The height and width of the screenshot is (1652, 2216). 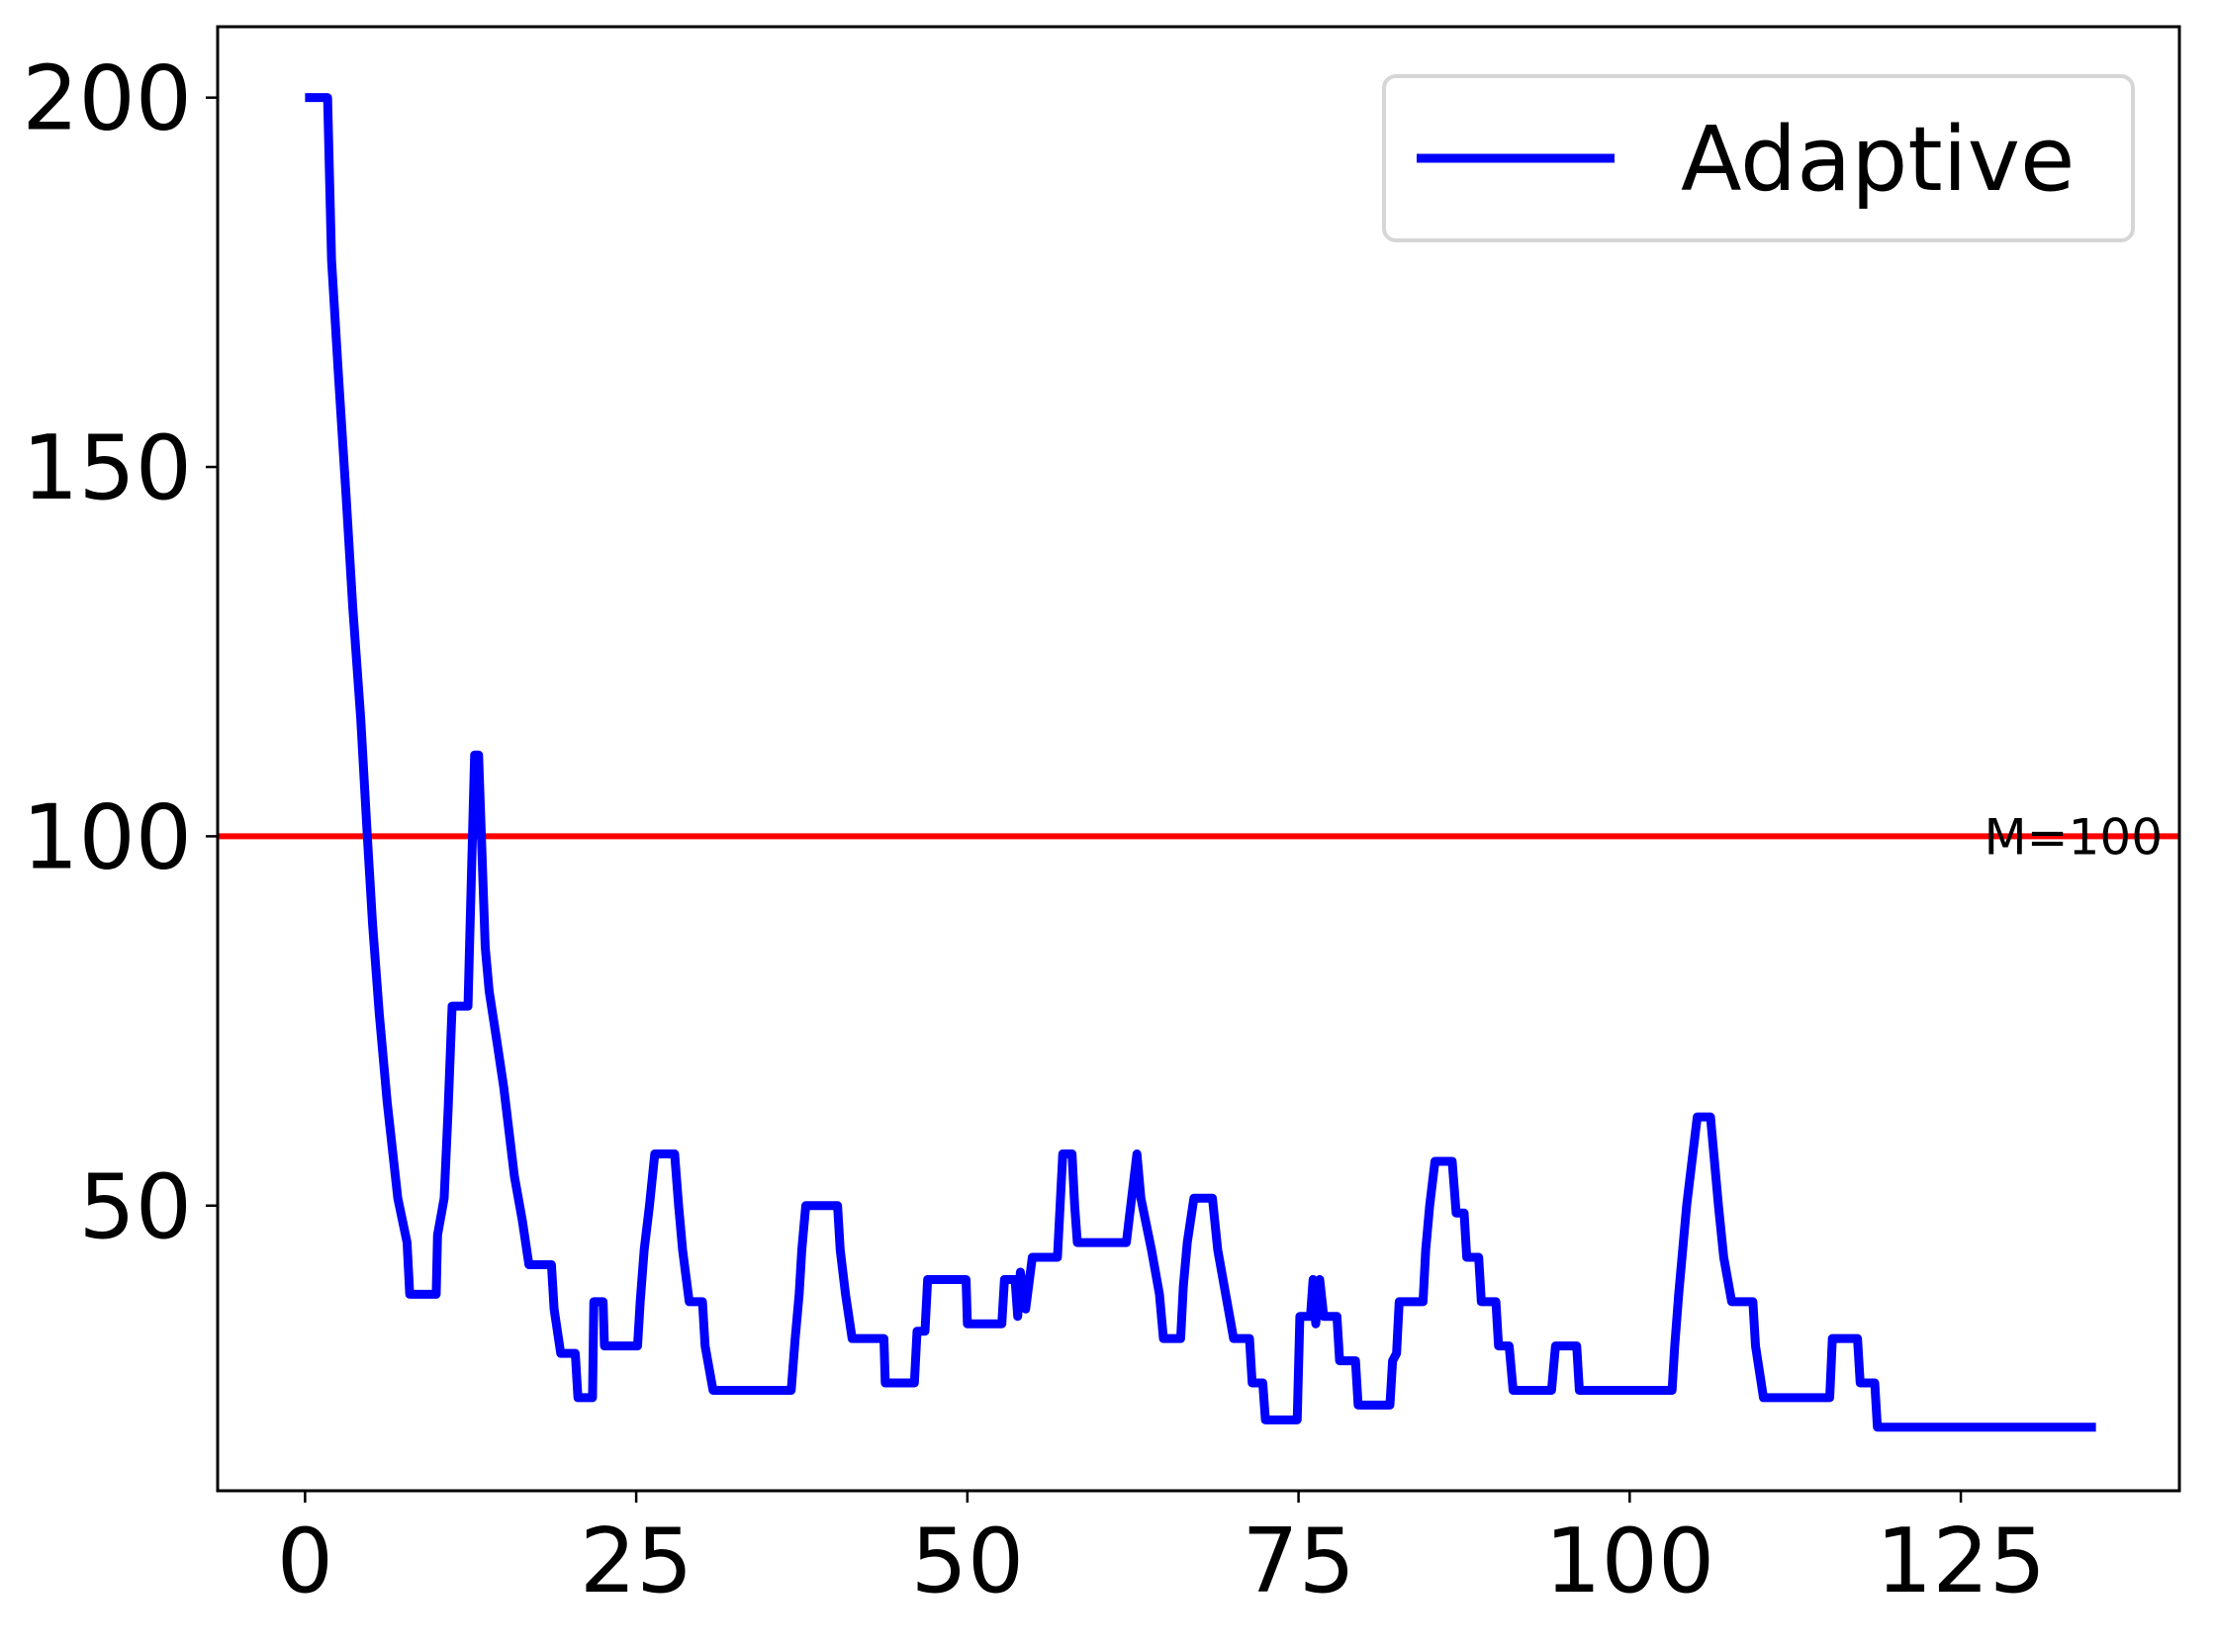 I want to click on x-tick-label: 25, so click(x=636, y=1562).